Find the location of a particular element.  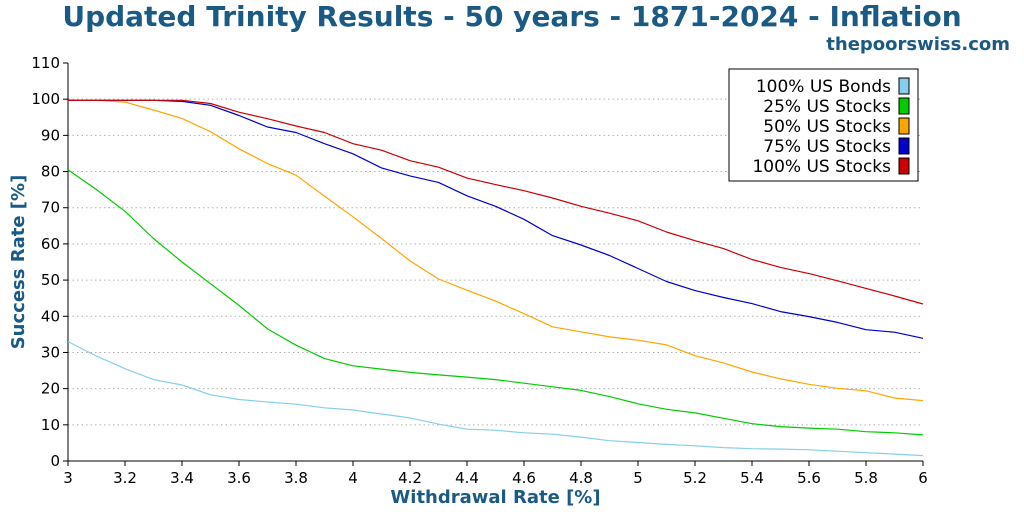

y-axis-label: Success Rate [%] is located at coordinates (18, 262).